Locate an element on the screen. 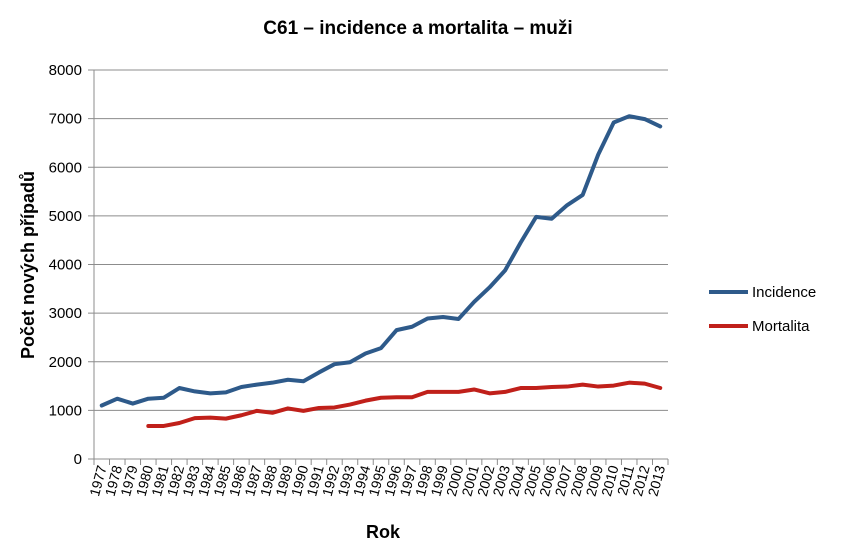  y-tick-label: 8000 is located at coordinates (65, 70).